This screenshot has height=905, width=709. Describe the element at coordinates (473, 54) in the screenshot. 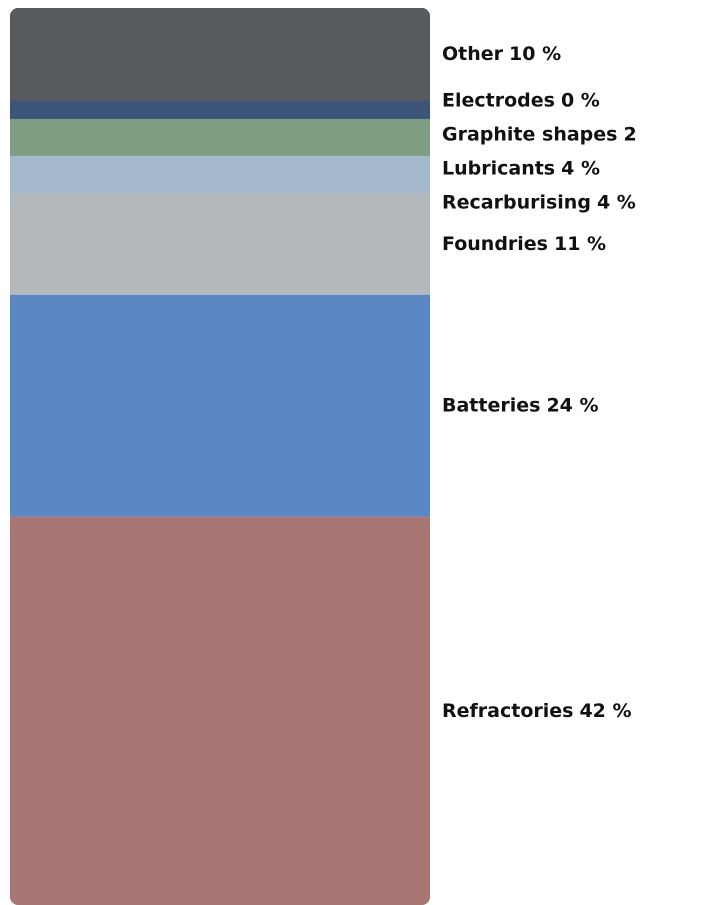

I see `series-name: Other` at that location.